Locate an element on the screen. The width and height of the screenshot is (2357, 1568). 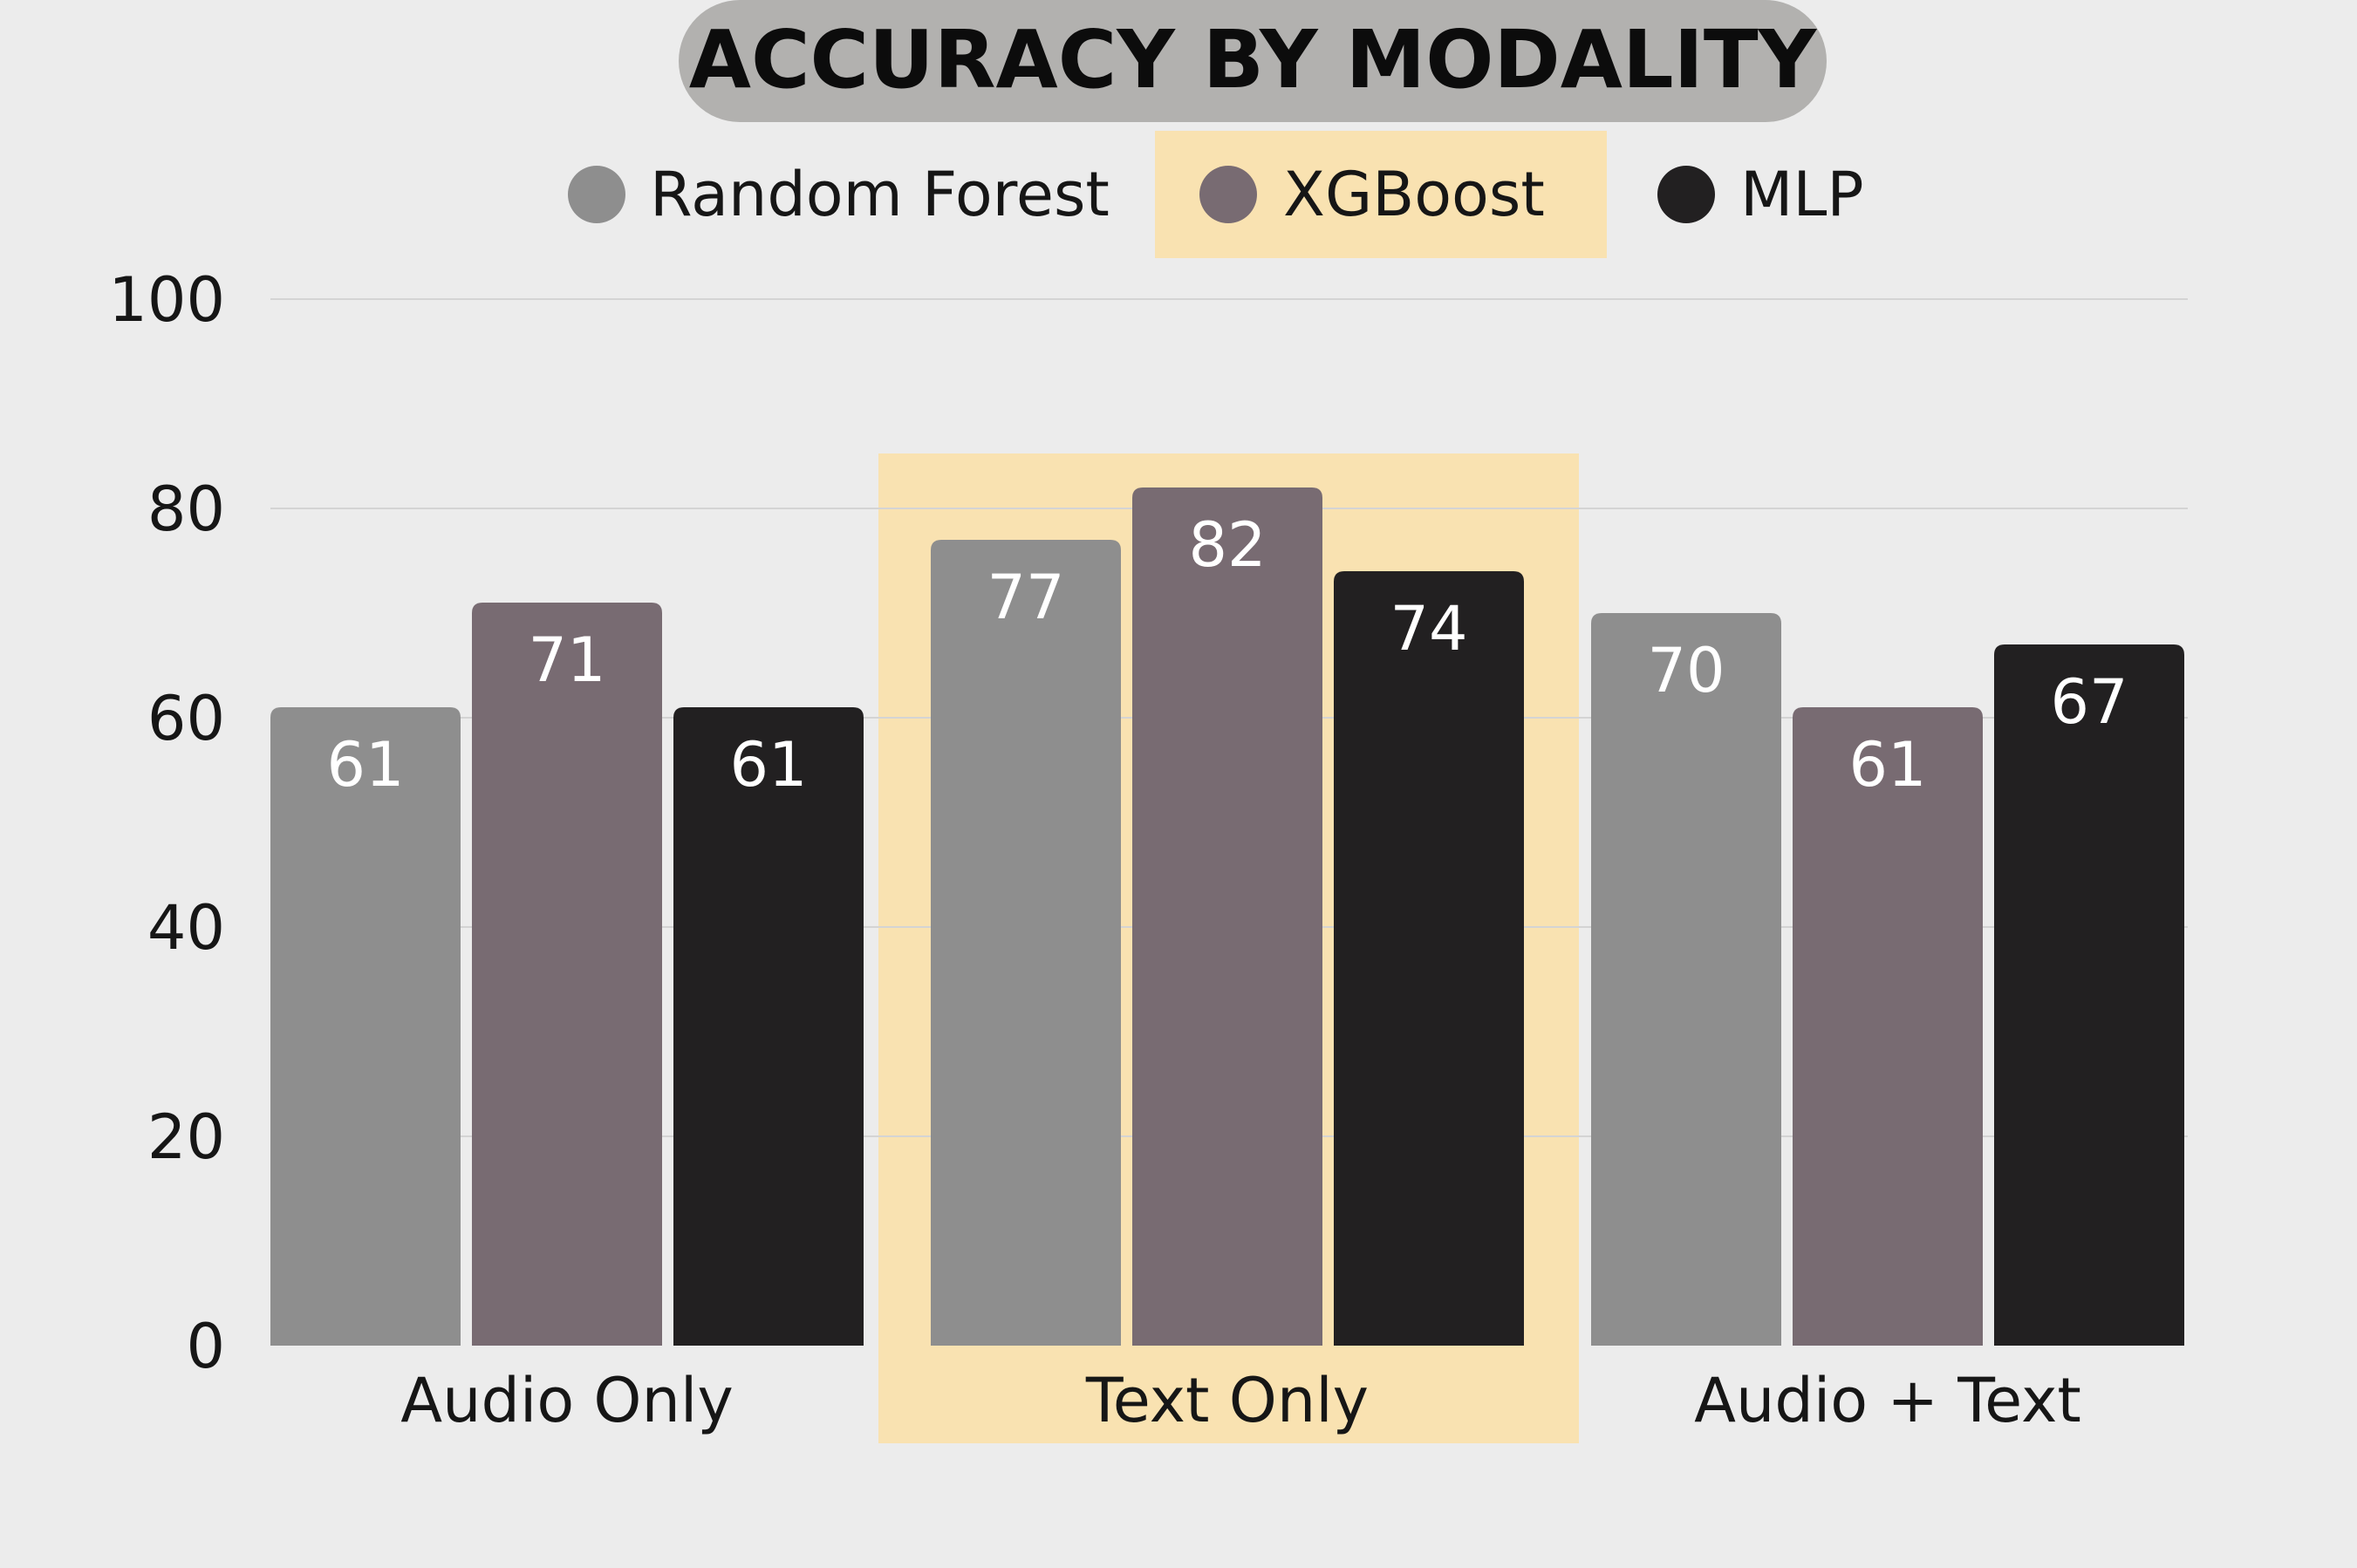
title-pill is located at coordinates (1253, 61).